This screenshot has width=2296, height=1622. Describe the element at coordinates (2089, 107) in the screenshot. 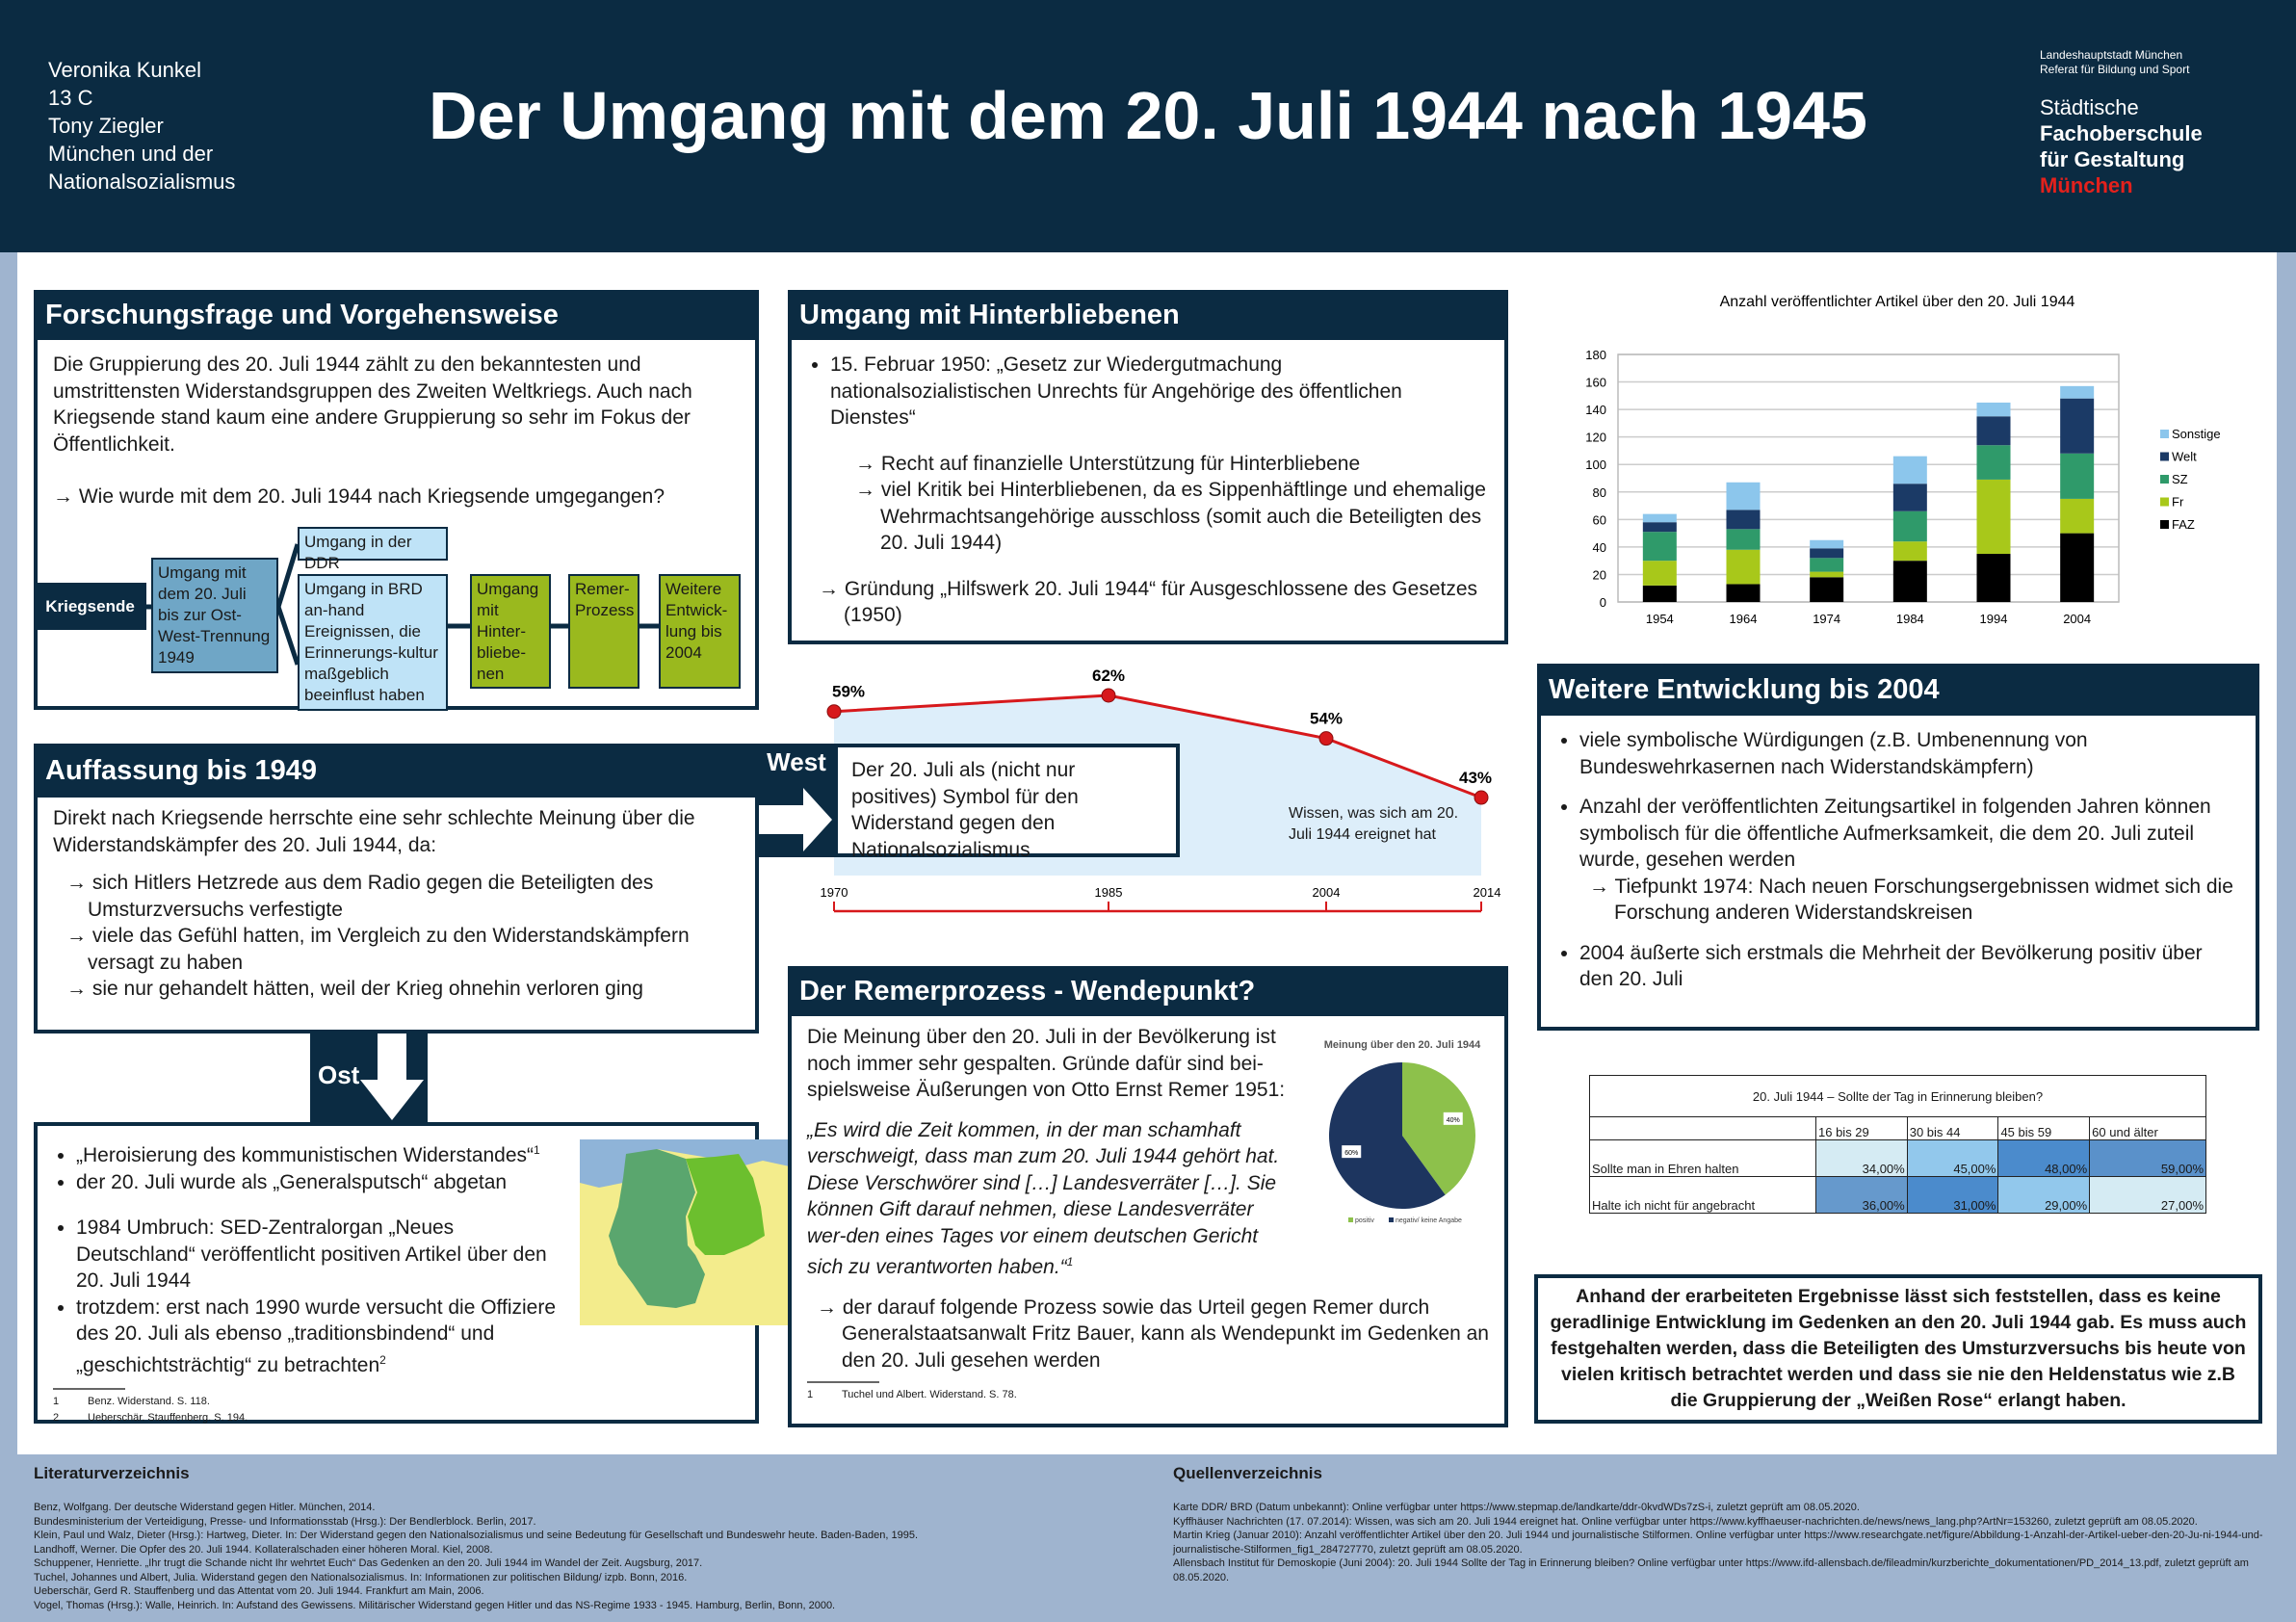

I see `logo-line: Städtische` at that location.